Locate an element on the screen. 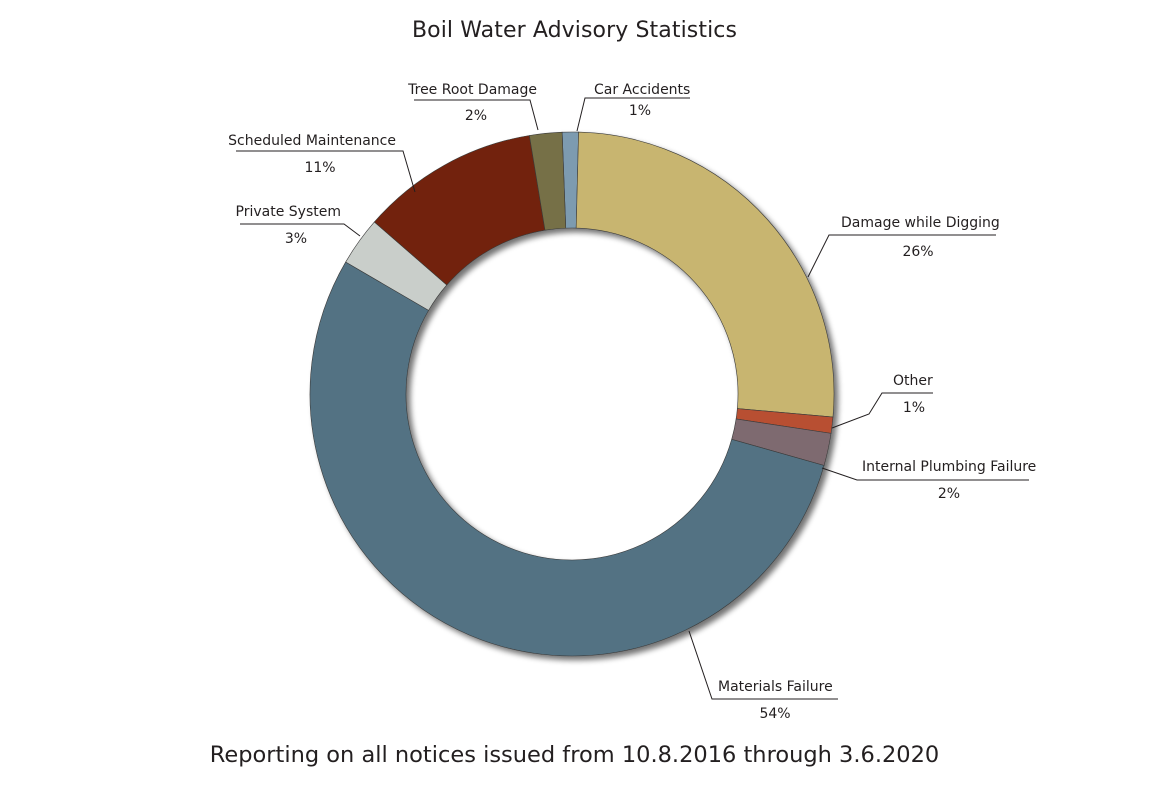  leader-line-private-system is located at coordinates (300, 230).